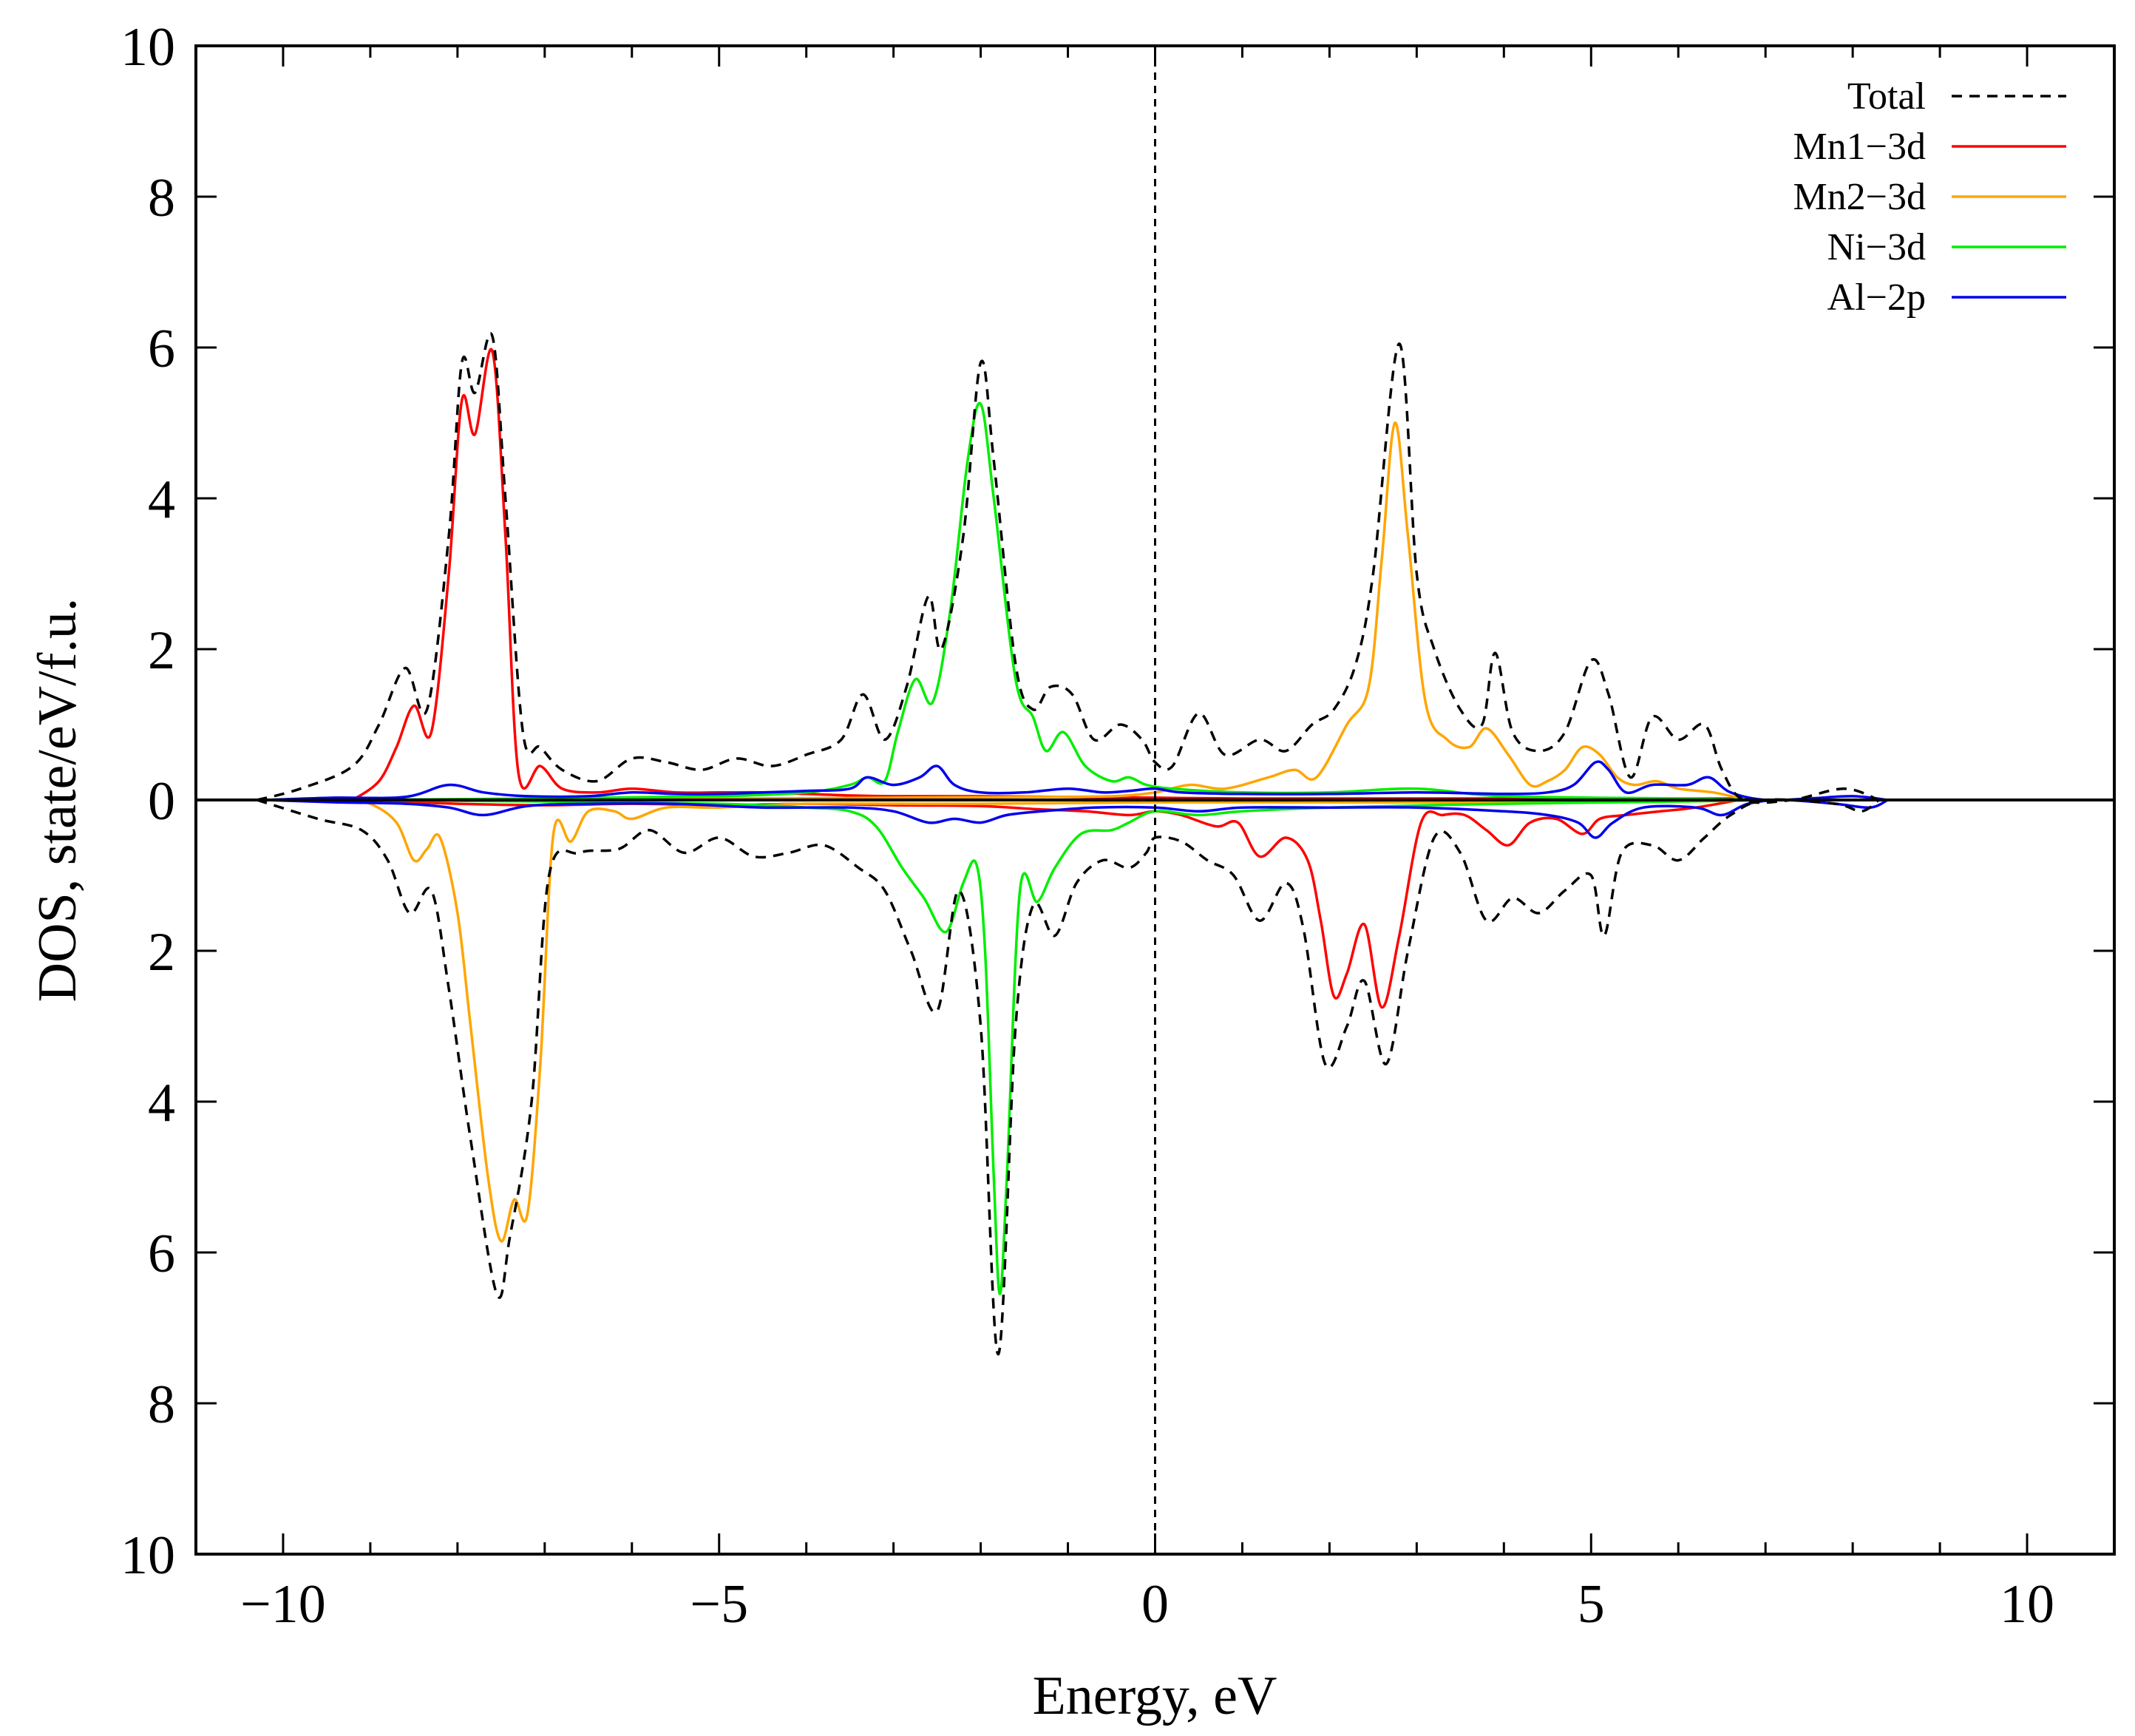 The image size is (2135, 1736). Describe the element at coordinates (283, 1604) in the screenshot. I see `x-tick-label: −10` at that location.